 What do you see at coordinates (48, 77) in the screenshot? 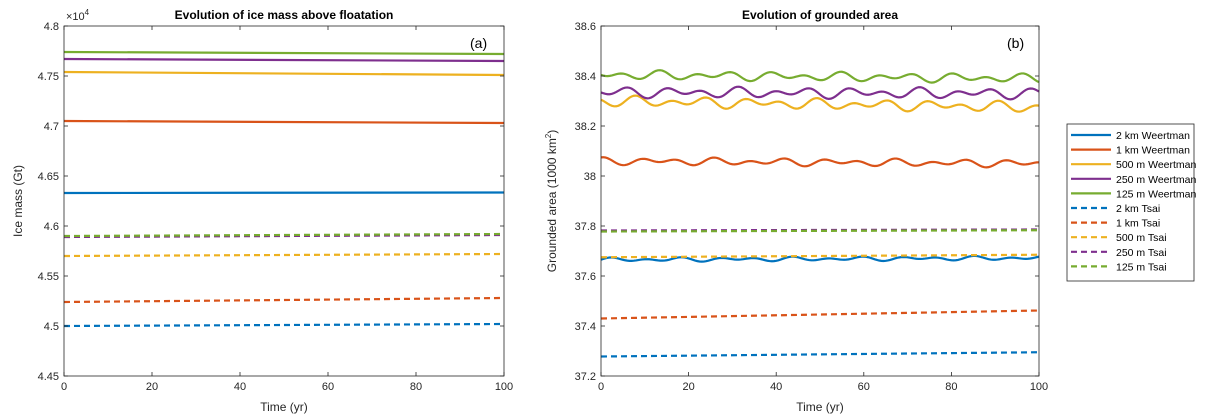
I see `panel-a-ytick-label: 4.75` at bounding box center [48, 77].